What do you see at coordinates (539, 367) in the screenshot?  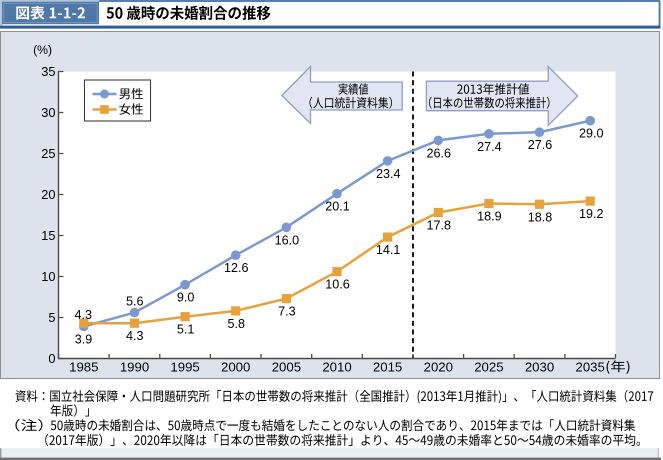 I see `svg-text: 2030` at bounding box center [539, 367].